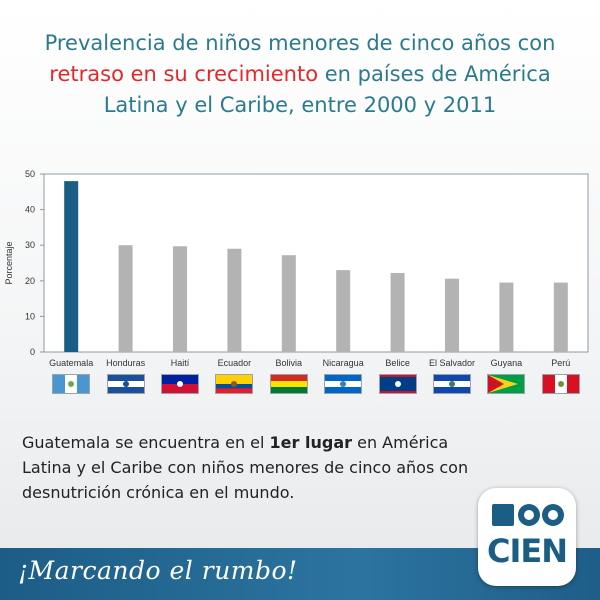 The image size is (600, 600). Describe the element at coordinates (30, 245) in the screenshot. I see `y-tick-label: 30` at that location.